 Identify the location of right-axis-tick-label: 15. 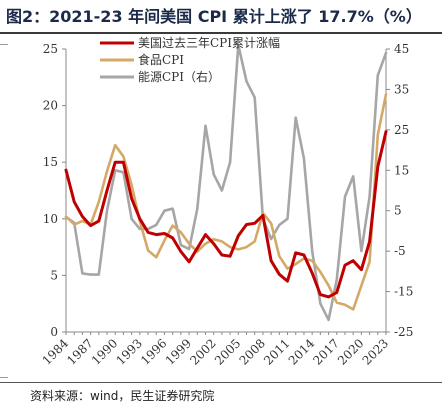
(401, 170).